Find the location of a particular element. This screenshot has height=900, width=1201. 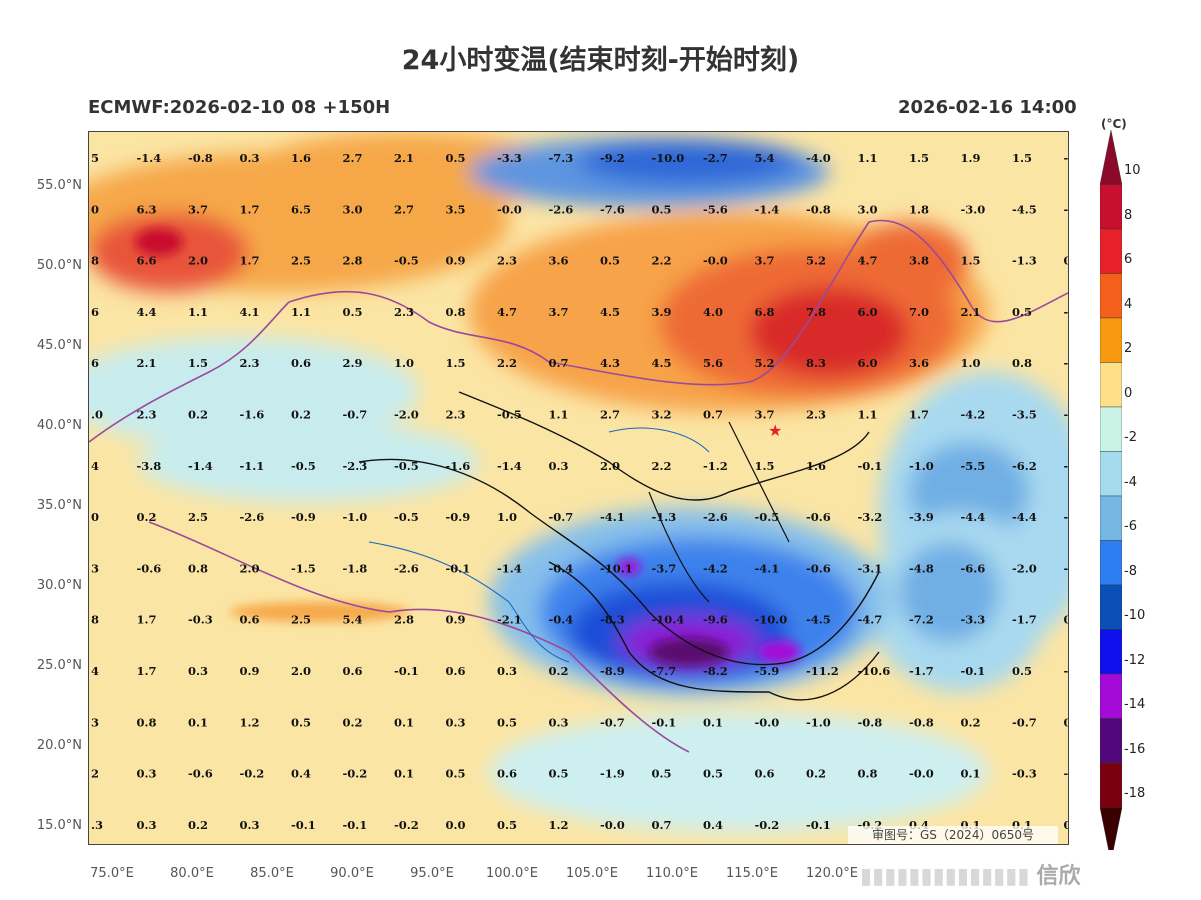

grid-value: -7.6 is located at coordinates (612, 209).